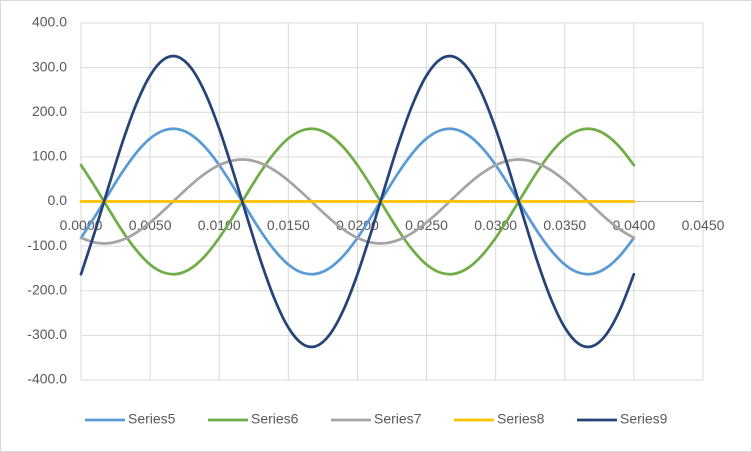 The image size is (752, 452). I want to click on y-tick-label: 300.0, so click(49, 66).